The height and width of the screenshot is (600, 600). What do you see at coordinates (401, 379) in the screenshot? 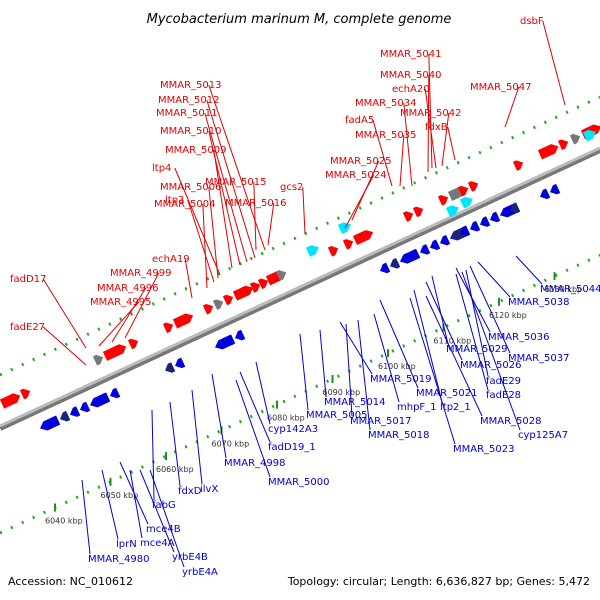
I see `reverse-gene-label: MMAR_5019` at bounding box center [401, 379].